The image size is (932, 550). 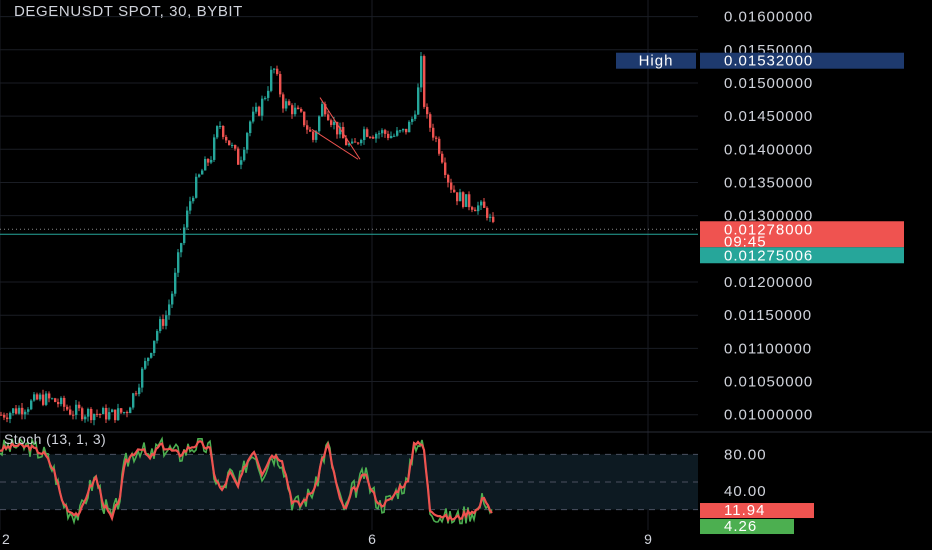 I want to click on countdown-value: 09:45, so click(x=745, y=241).